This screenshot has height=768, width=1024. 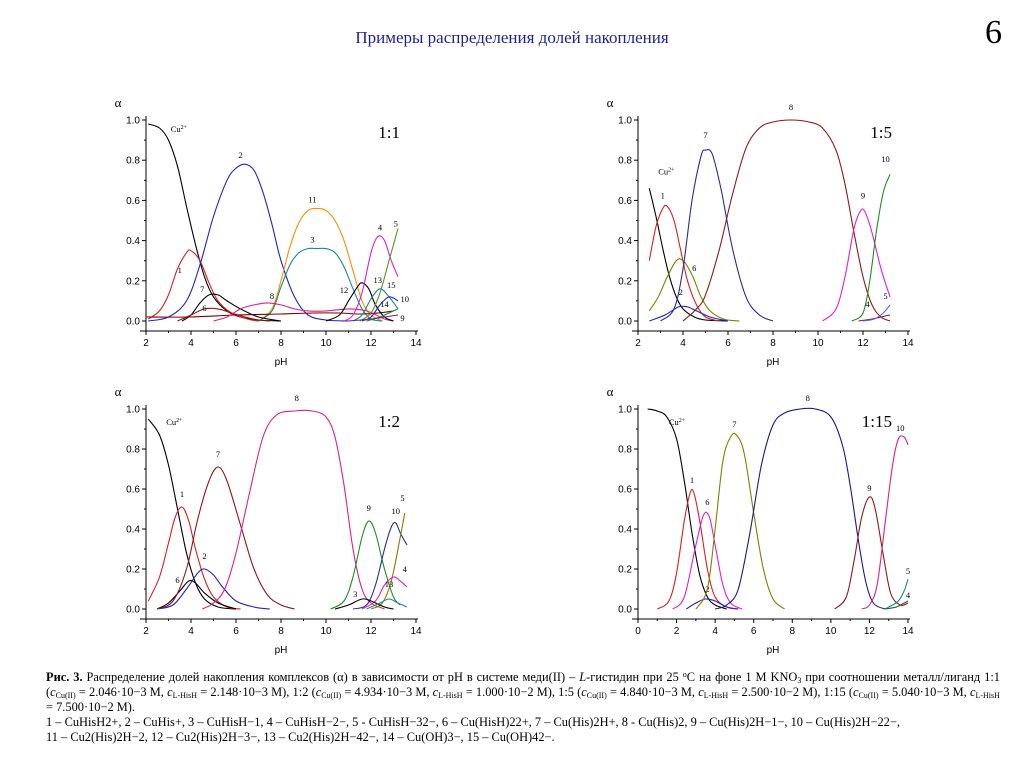 What do you see at coordinates (384, 304) in the screenshot?
I see `series-label: 14` at bounding box center [384, 304].